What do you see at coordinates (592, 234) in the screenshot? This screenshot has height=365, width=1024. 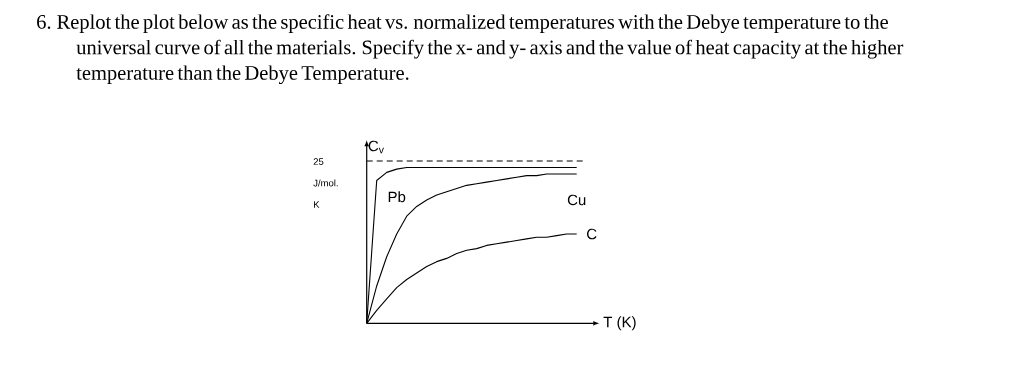 I see `series-label: C` at bounding box center [592, 234].